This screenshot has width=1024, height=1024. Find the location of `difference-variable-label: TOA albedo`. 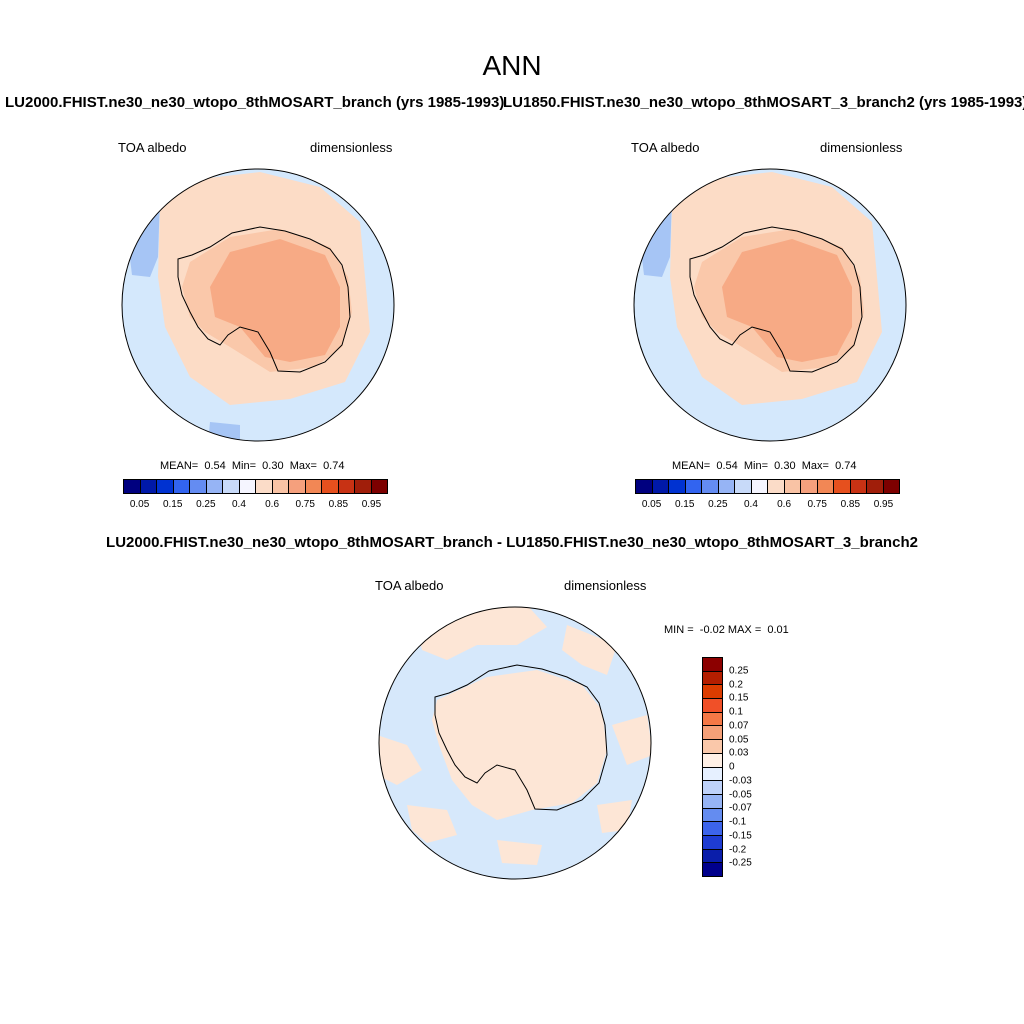

difference-variable-label: TOA albedo is located at coordinates (409, 585).